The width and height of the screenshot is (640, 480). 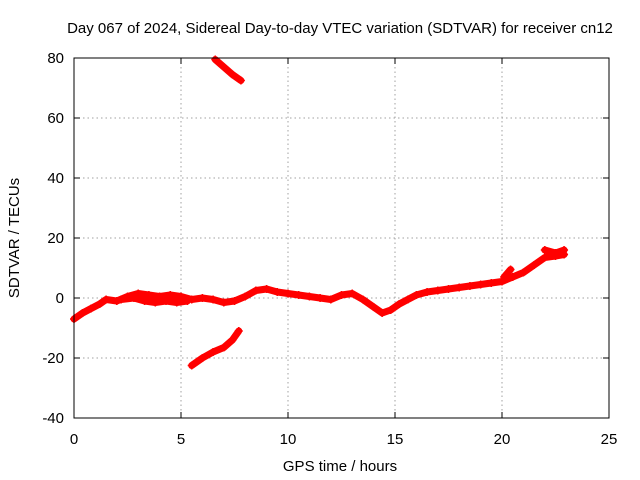 What do you see at coordinates (55, 58) in the screenshot?
I see `y-tick-label: 80` at bounding box center [55, 58].